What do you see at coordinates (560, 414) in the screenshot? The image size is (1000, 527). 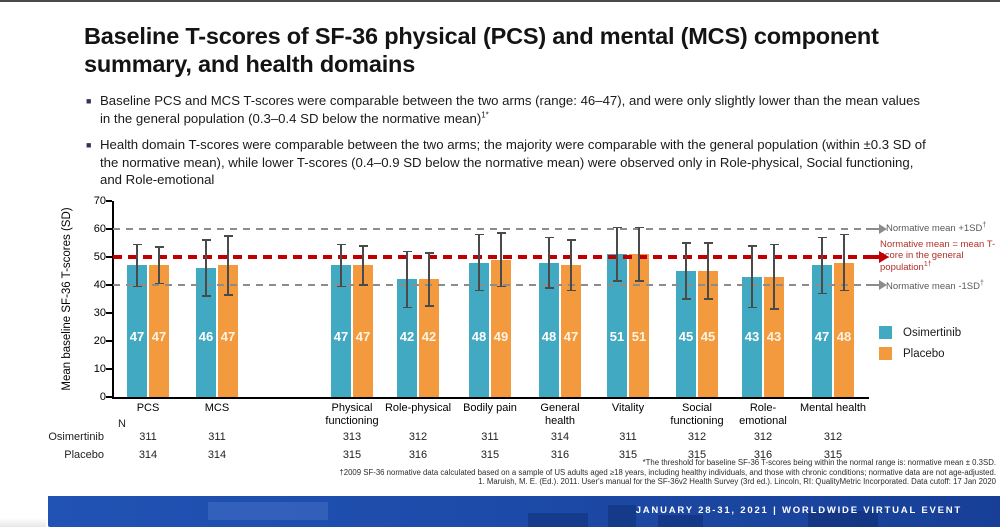 I see `x-axis-label: General health` at bounding box center [560, 414].